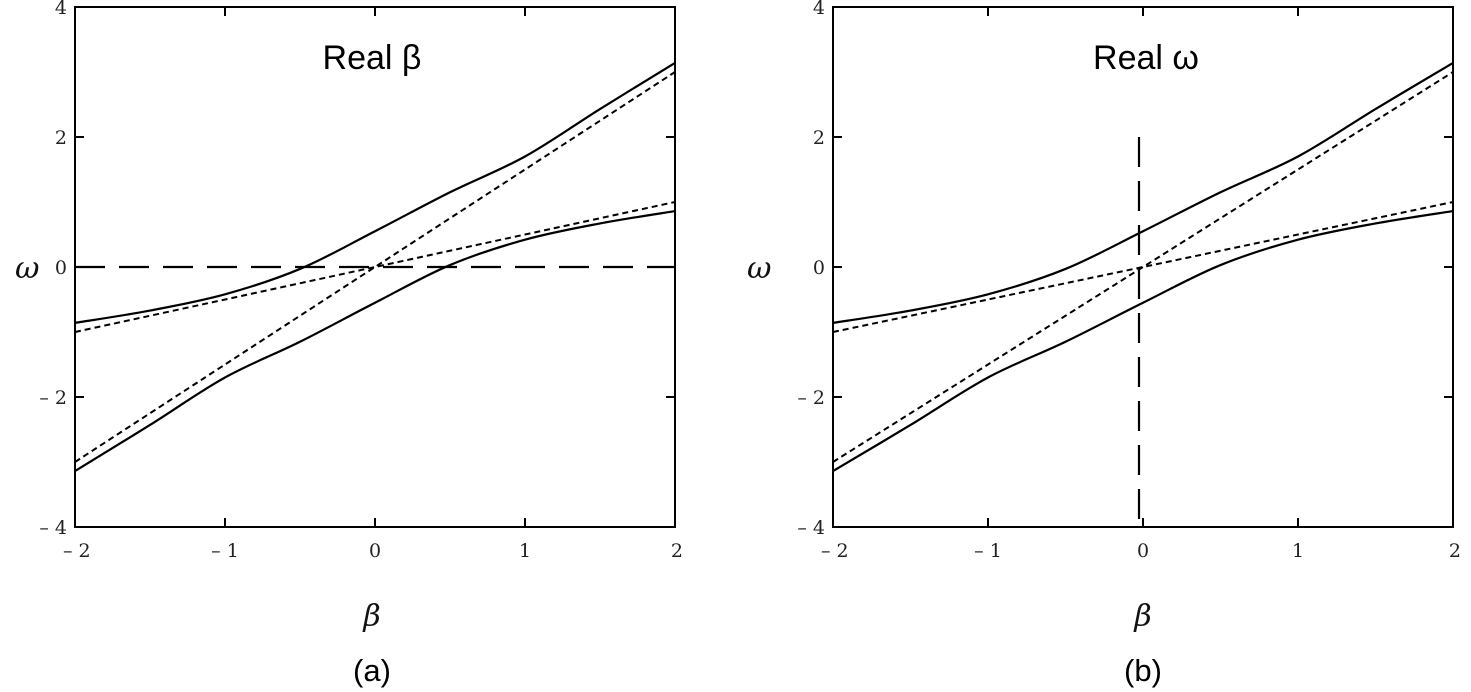 This screenshot has height=692, width=1471. I want to click on chart-title: Real ω, so click(1146, 58).